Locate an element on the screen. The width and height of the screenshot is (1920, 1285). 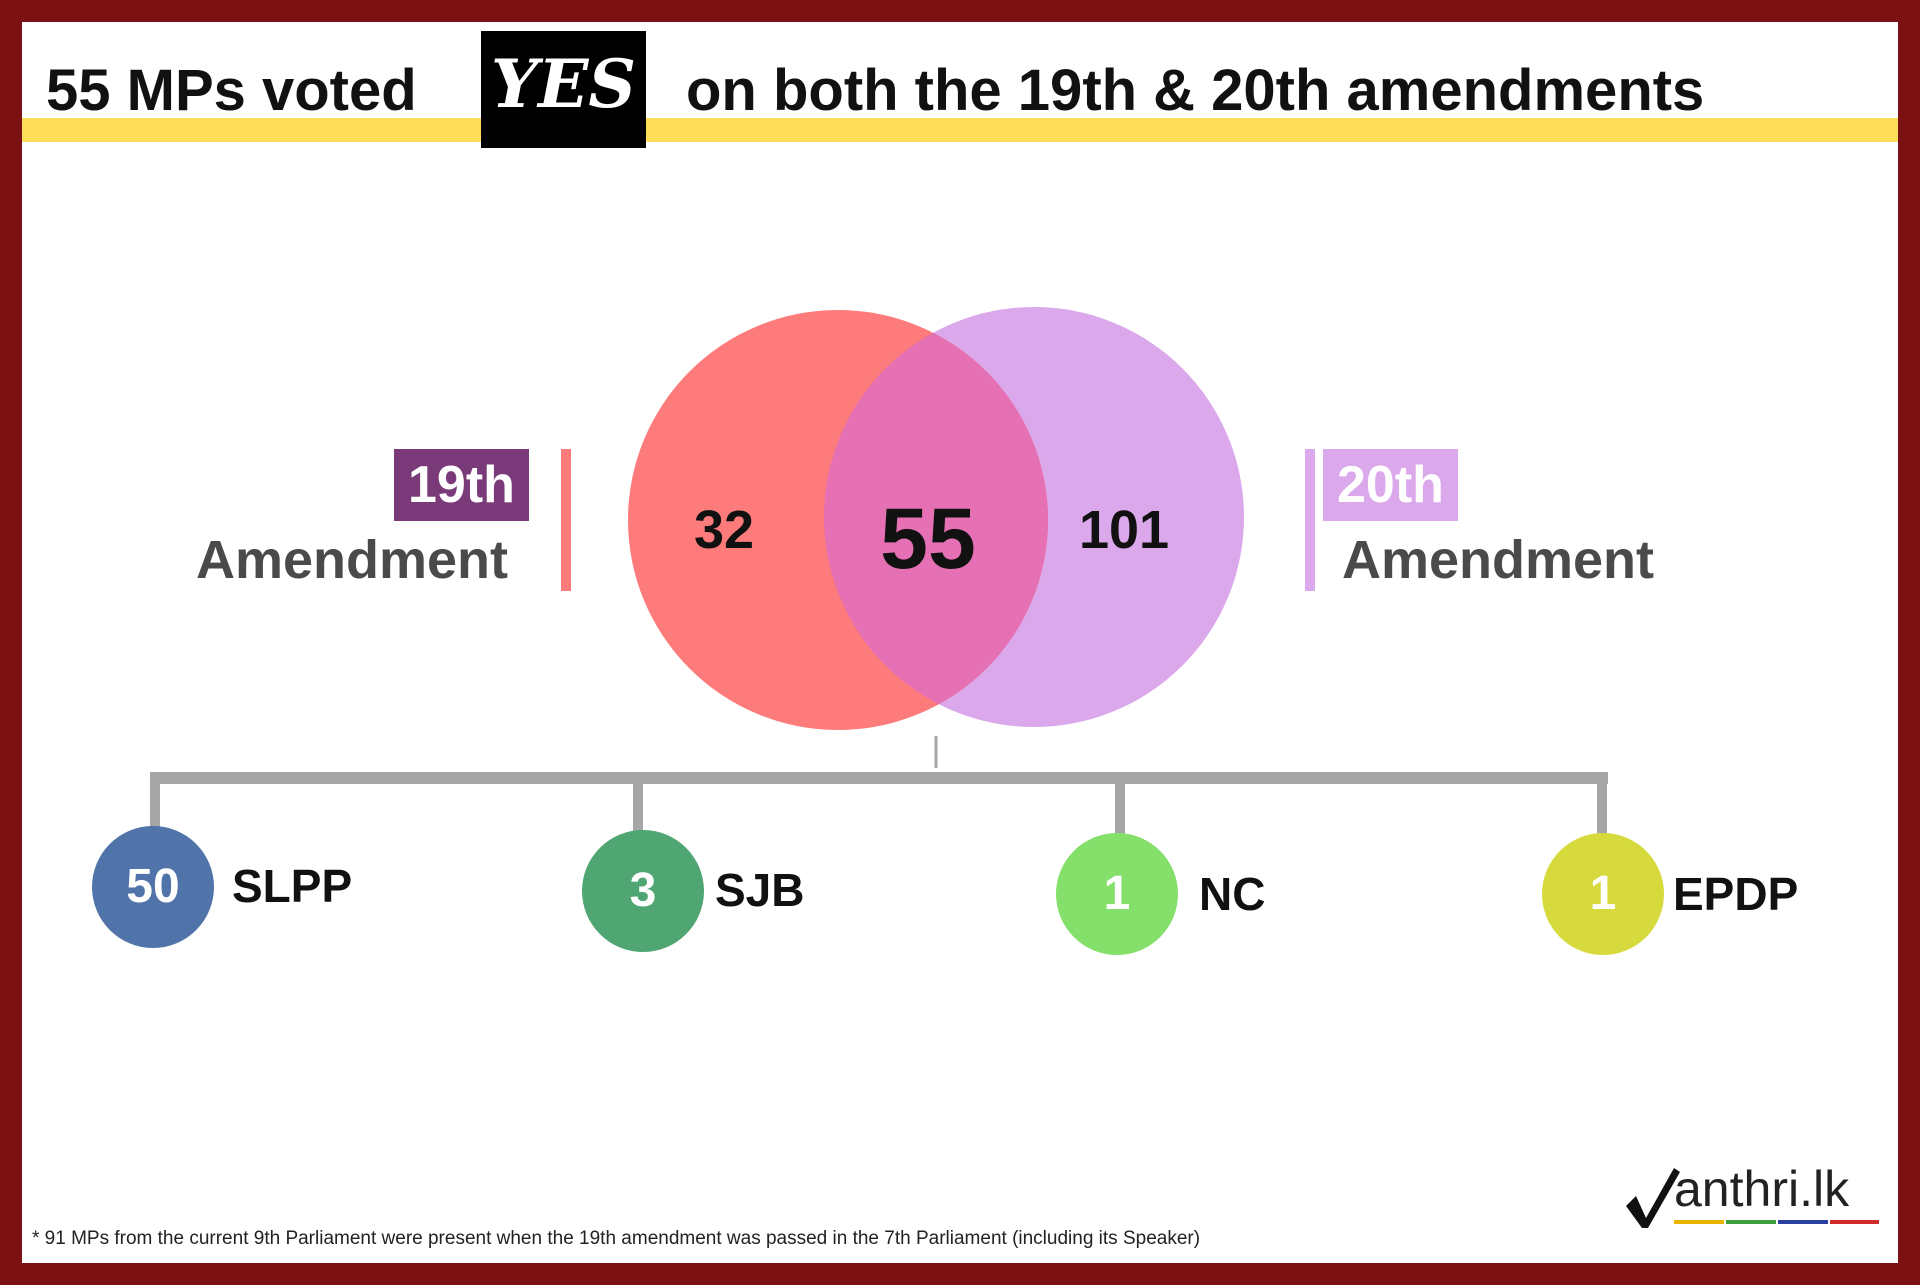
party-count-slpp: 50 is located at coordinates (153, 887).